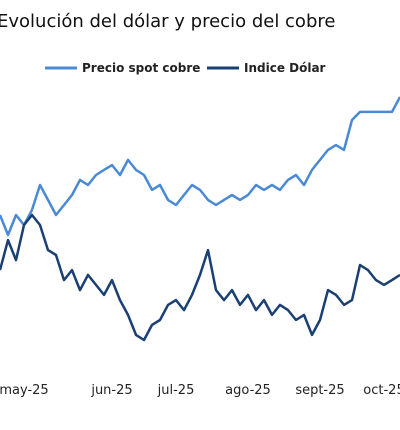  Describe the element at coordinates (248, 390) in the screenshot. I see `x-tick-label: ago-25` at that location.